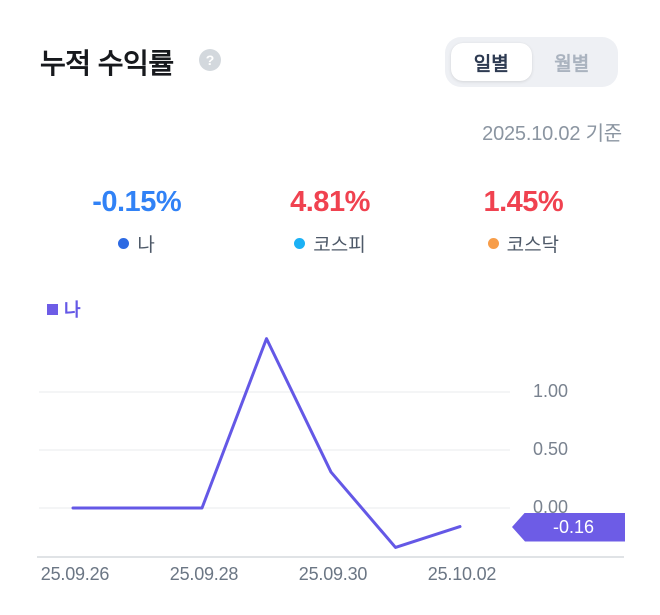 The height and width of the screenshot is (615, 660). I want to click on toggle-monthly-button: 월별, so click(572, 62).